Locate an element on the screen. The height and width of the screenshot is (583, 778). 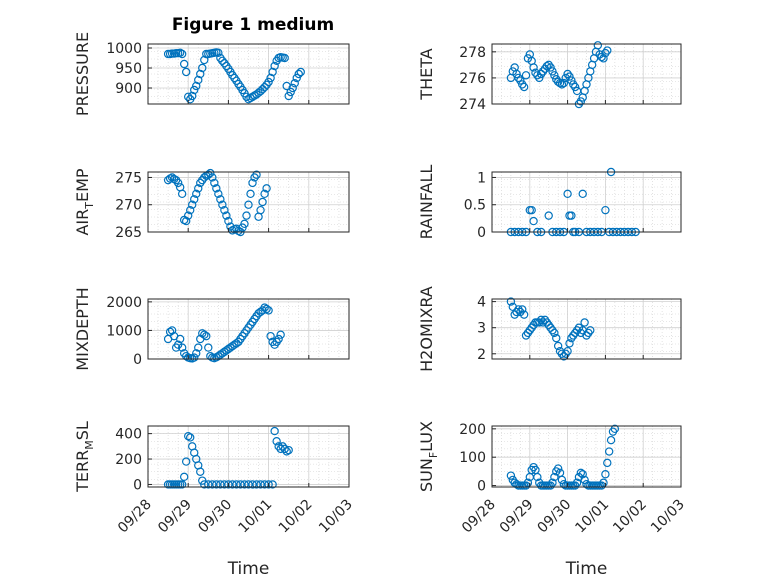
y-axis-label: THETA is located at coordinates (426, 74).